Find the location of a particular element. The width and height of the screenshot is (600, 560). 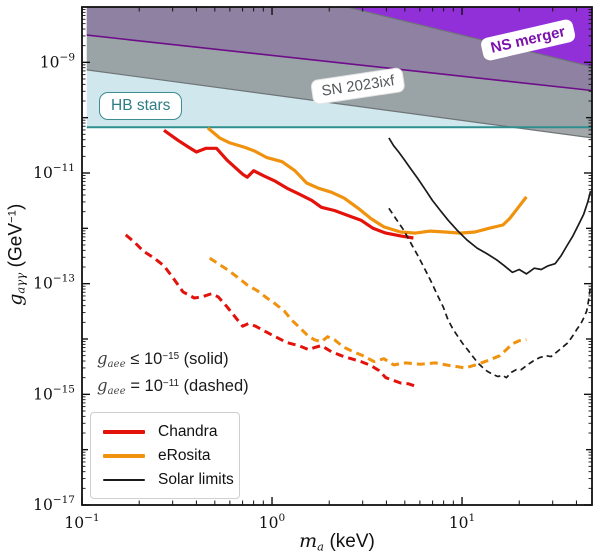

series-chandra-dashed is located at coordinates (270, 310).